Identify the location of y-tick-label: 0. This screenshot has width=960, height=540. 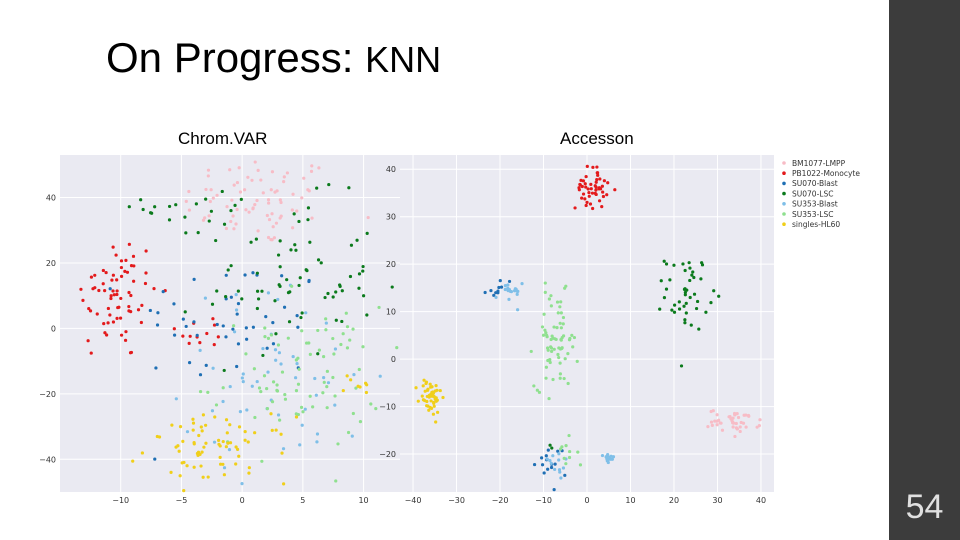
(393, 359).